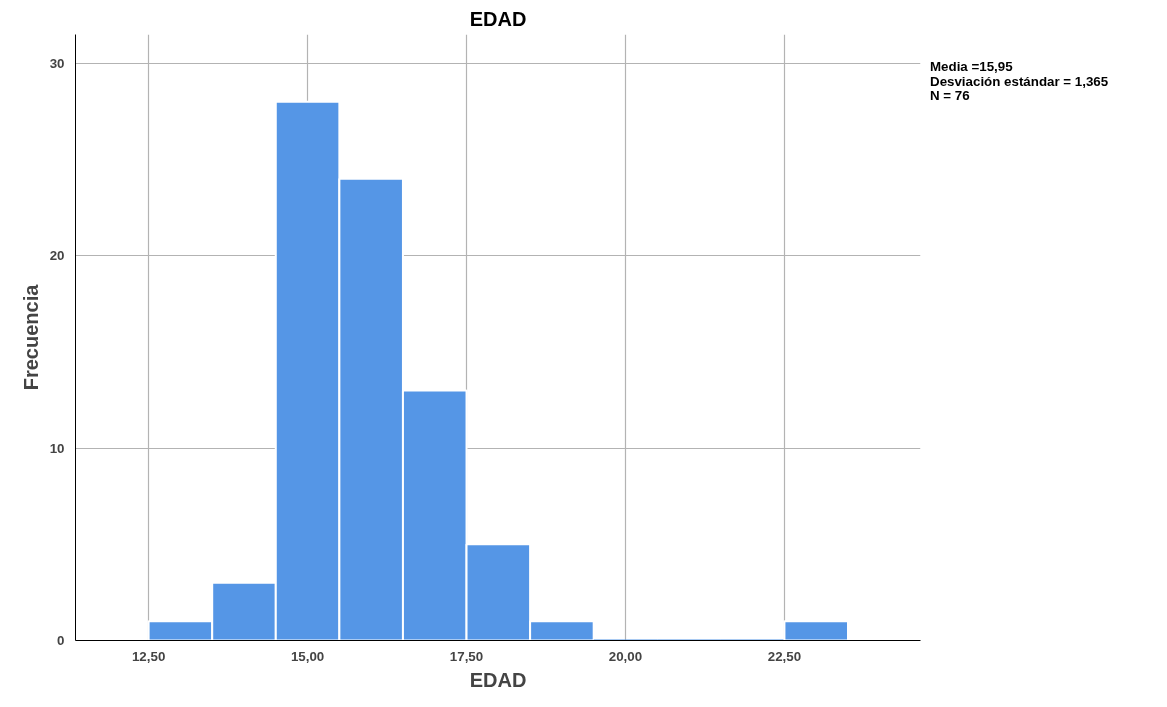 The height and width of the screenshot is (707, 1167). I want to click on y-tick-label: 10, so click(57, 448).